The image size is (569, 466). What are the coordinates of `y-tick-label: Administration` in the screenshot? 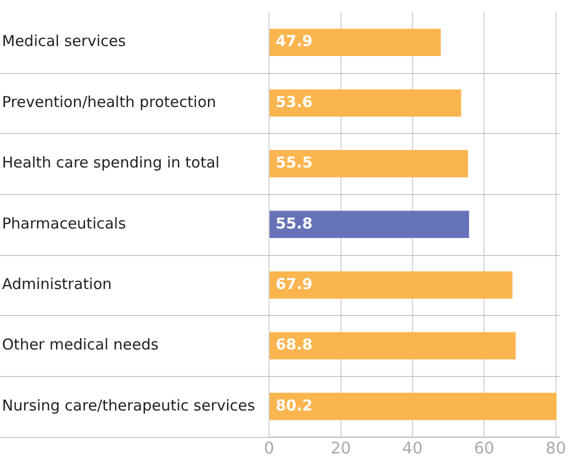 It's located at (57, 283).